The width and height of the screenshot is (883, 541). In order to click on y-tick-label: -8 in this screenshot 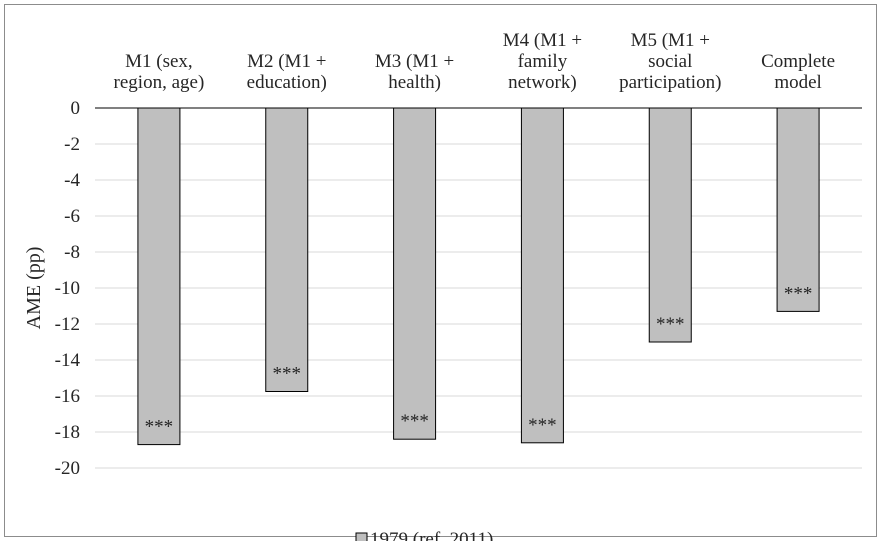, I will do `click(72, 252)`.